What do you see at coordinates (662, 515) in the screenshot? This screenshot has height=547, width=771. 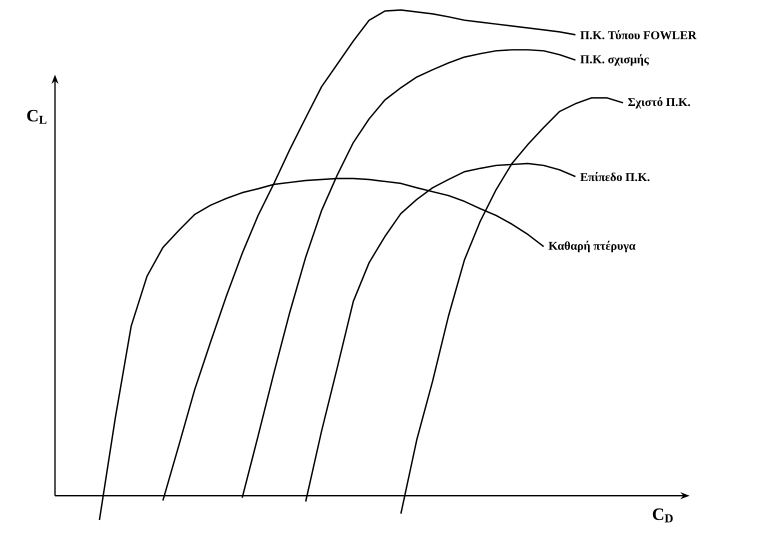 I see `x-axis-title: C$_{D}$` at bounding box center [662, 515].